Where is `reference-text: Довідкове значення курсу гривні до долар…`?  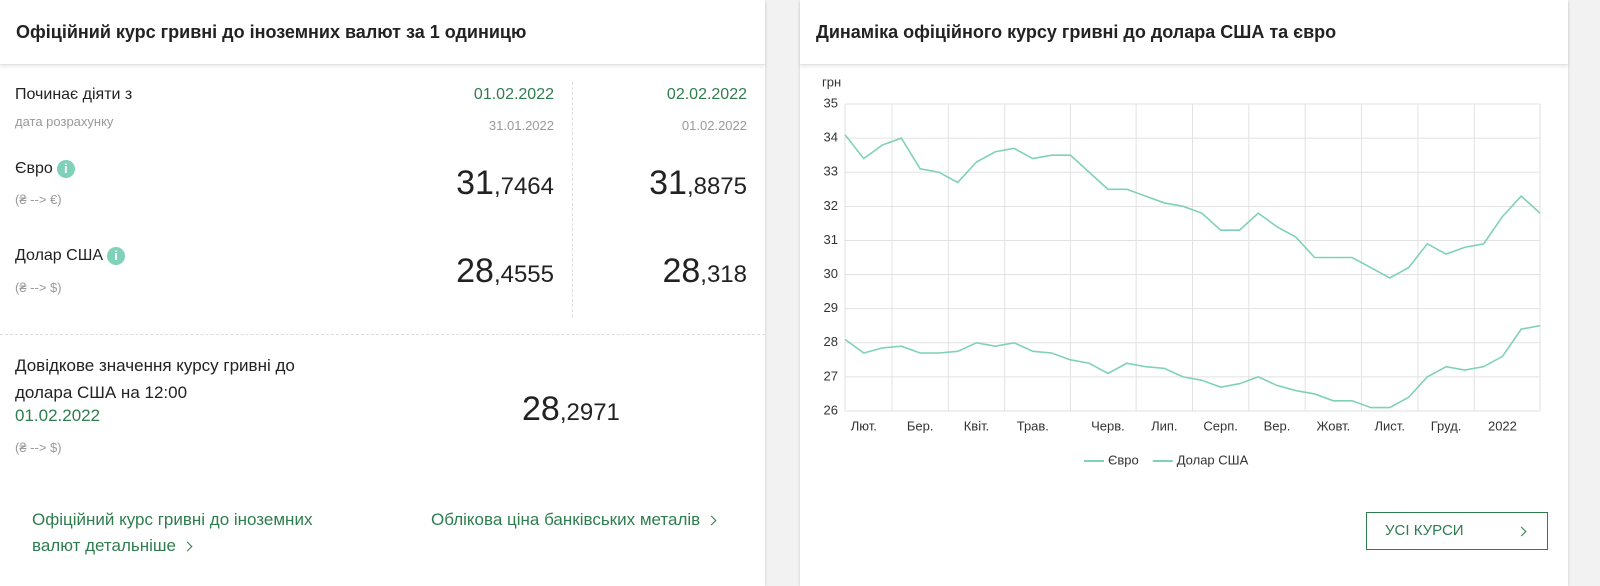
reference-text: Довідкове значення курсу гривні до долар… is located at coordinates (155, 379).